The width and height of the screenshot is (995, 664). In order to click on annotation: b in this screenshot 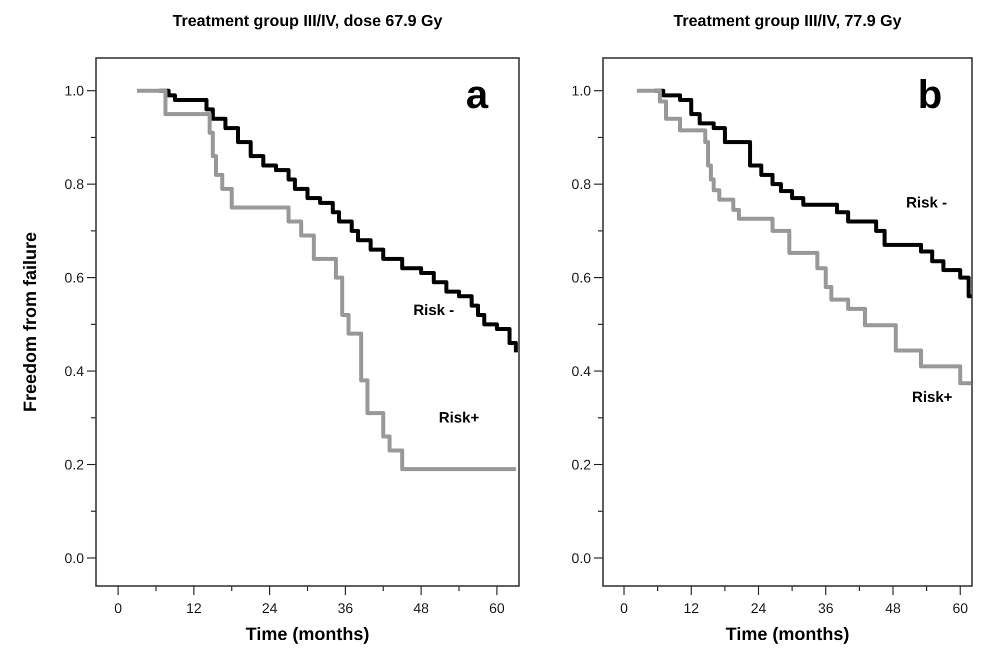, I will do `click(930, 95)`.